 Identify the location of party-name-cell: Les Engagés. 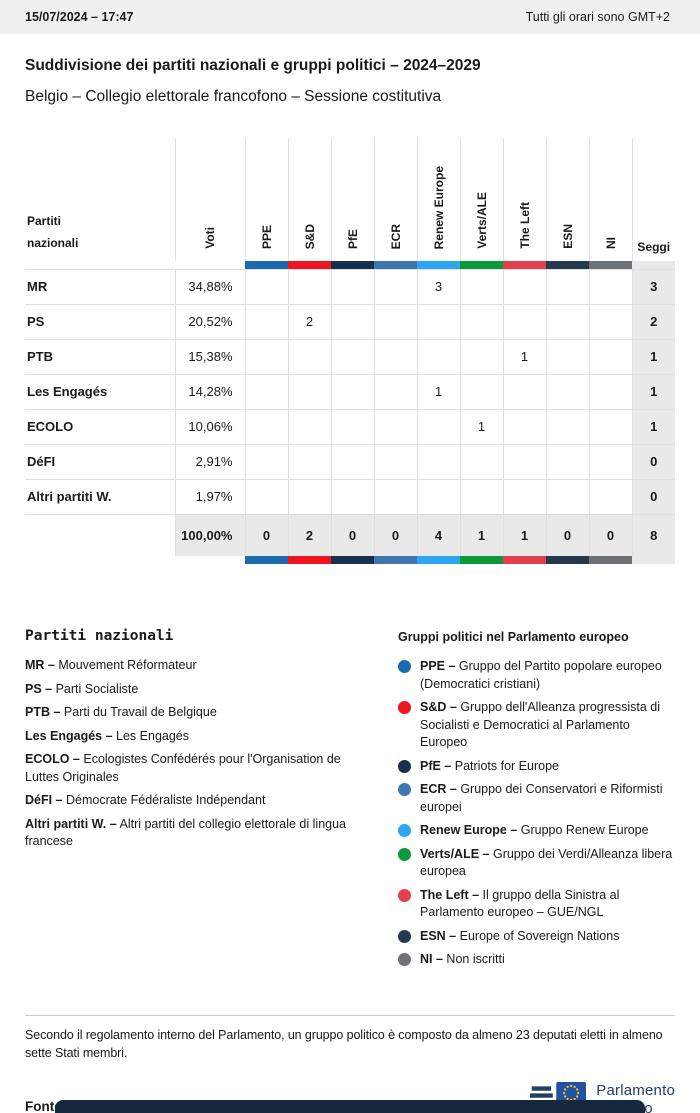
(100, 391).